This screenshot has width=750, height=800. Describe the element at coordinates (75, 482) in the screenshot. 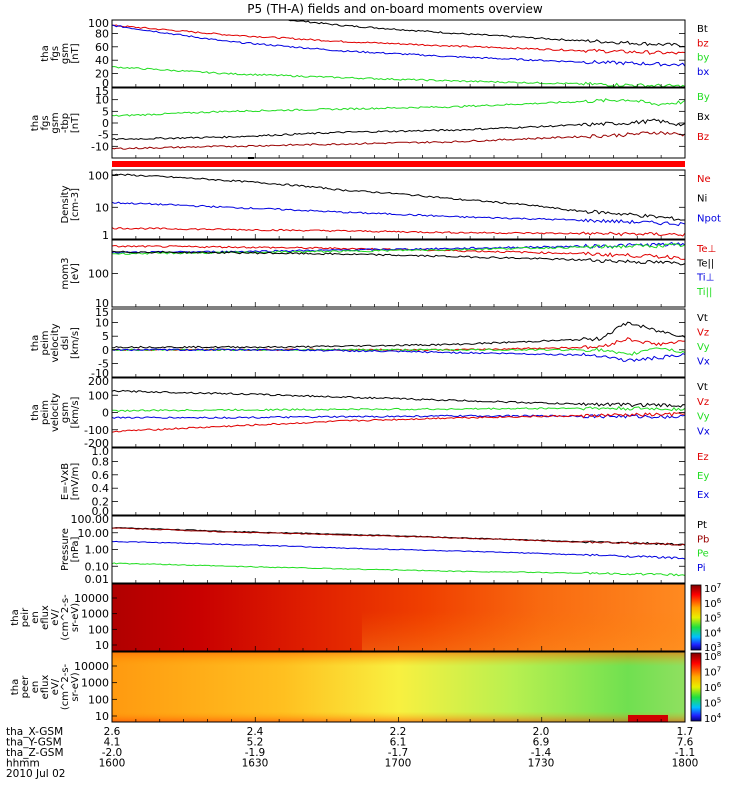

I see `y-axis-label-line: [mV/m]` at that location.